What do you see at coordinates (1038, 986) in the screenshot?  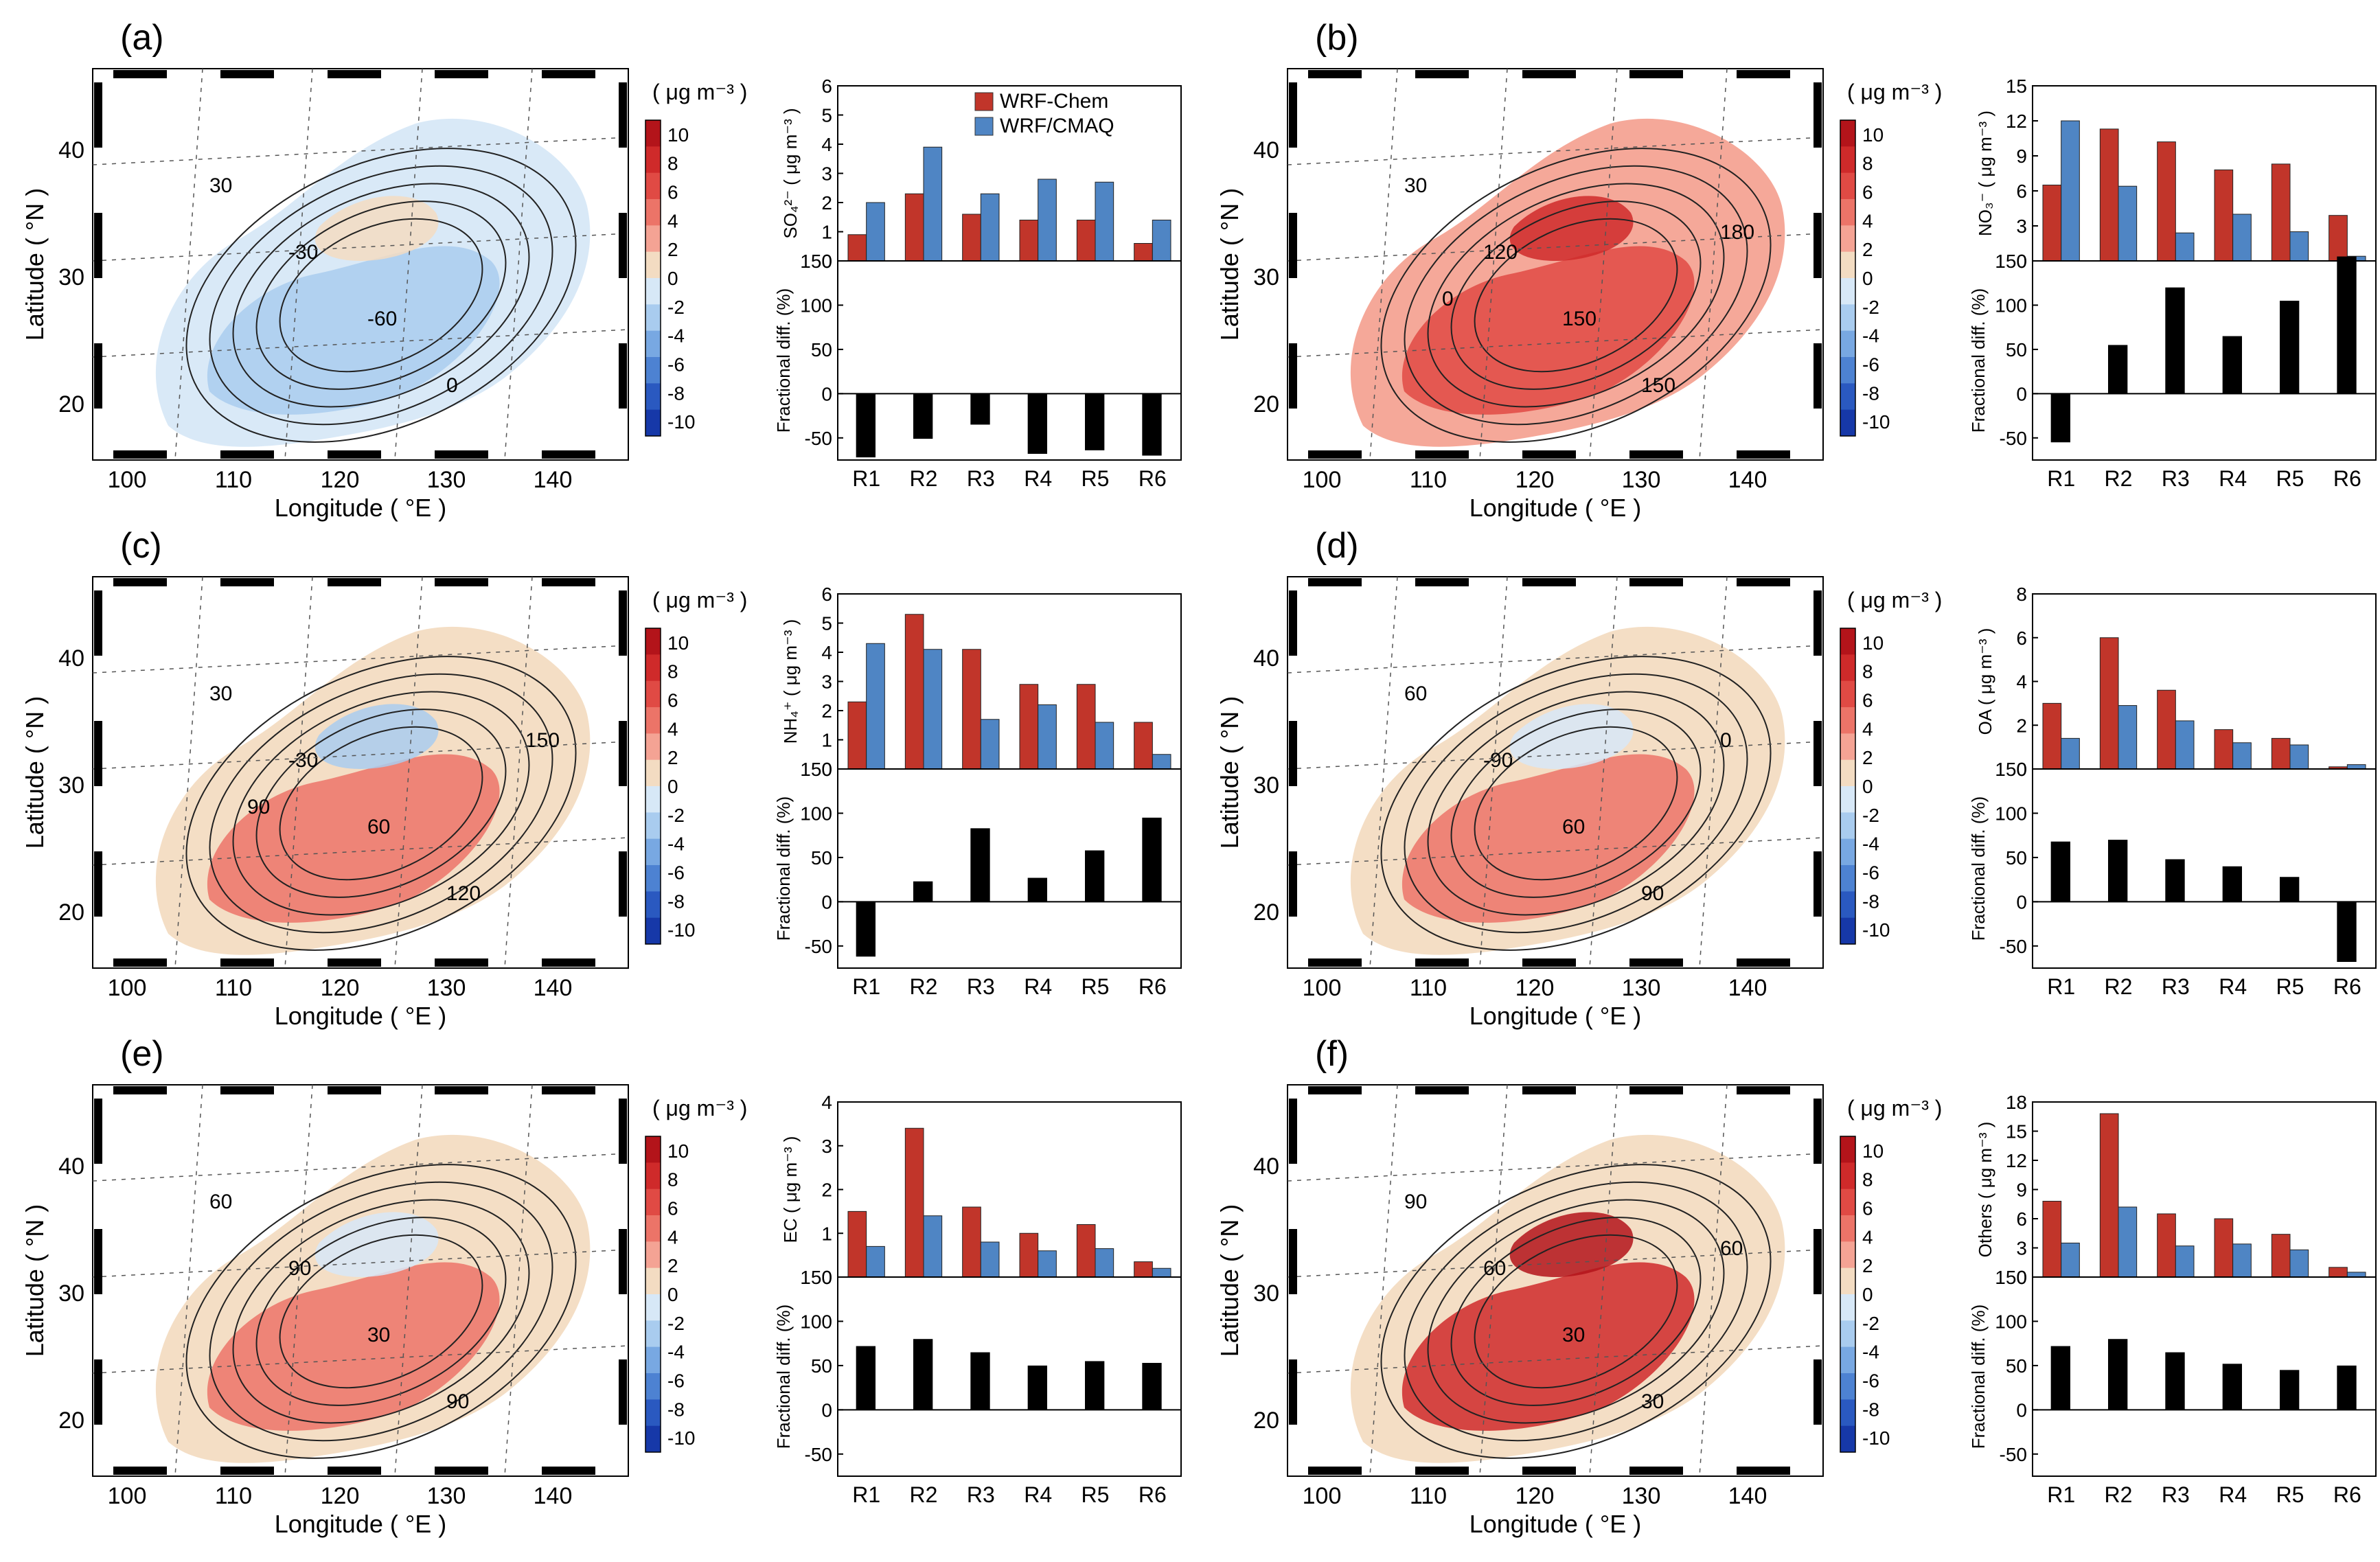 I see `category-label: R4` at bounding box center [1038, 986].